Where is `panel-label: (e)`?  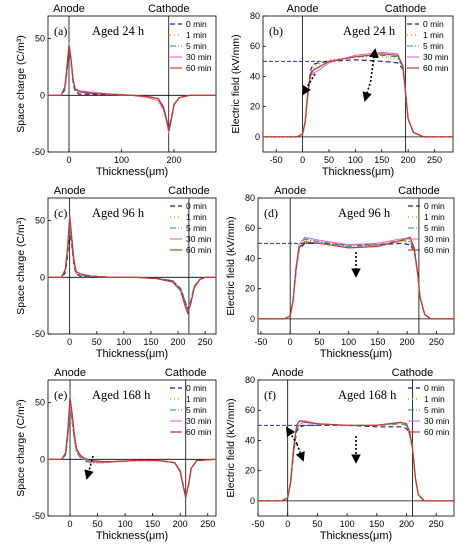
panel-label: (e) is located at coordinates (60, 395).